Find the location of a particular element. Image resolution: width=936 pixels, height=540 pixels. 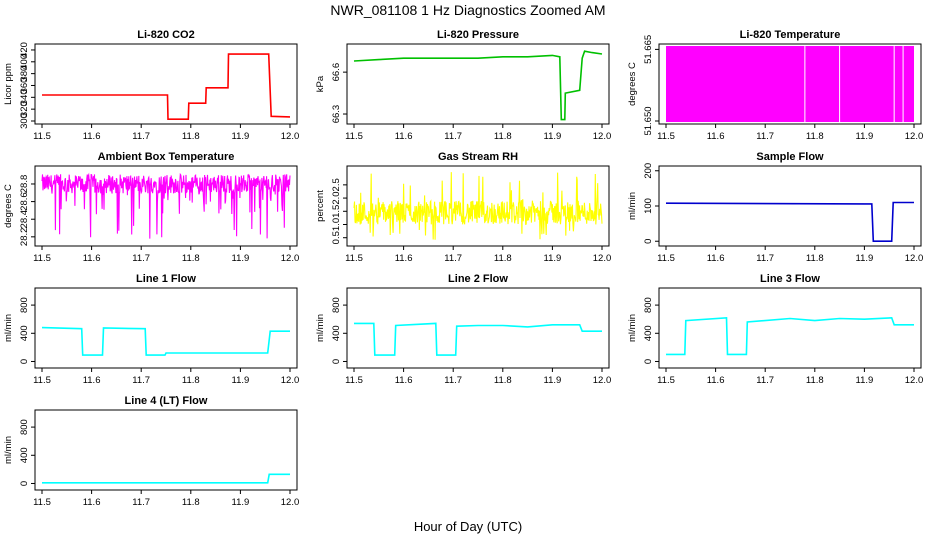

temperature-fill is located at coordinates (790, 84).